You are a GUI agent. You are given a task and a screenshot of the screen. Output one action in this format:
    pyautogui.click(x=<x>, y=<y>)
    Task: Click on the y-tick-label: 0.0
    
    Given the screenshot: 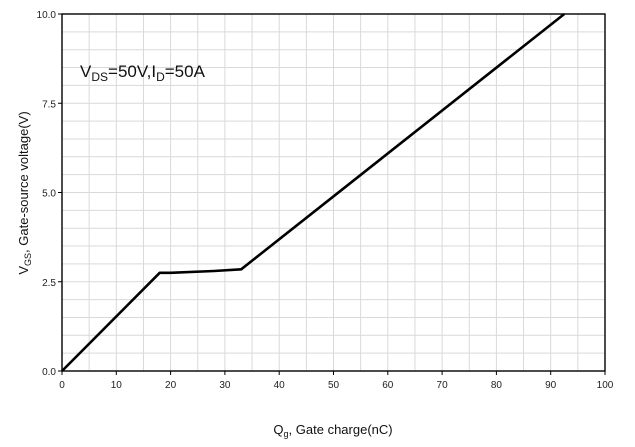 What is the action you would take?
    pyautogui.click(x=49, y=372)
    